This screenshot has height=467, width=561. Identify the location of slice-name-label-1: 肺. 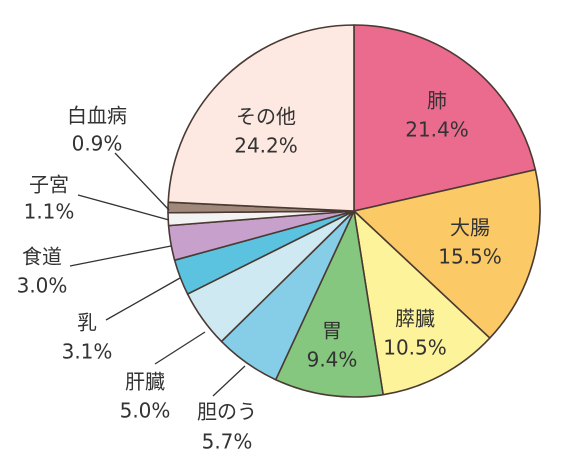
(437, 101).